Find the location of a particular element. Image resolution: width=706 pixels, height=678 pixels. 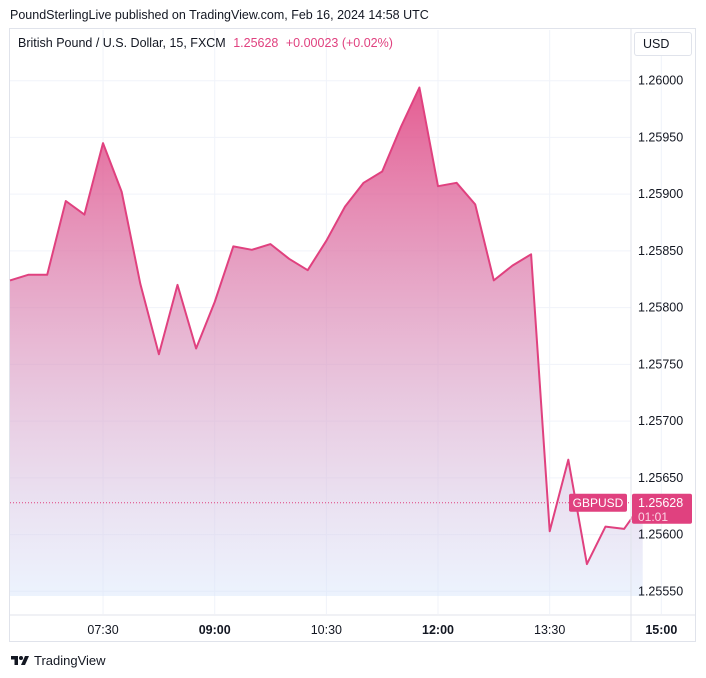

symbol-badge-label: GBPUSD is located at coordinates (598, 503).